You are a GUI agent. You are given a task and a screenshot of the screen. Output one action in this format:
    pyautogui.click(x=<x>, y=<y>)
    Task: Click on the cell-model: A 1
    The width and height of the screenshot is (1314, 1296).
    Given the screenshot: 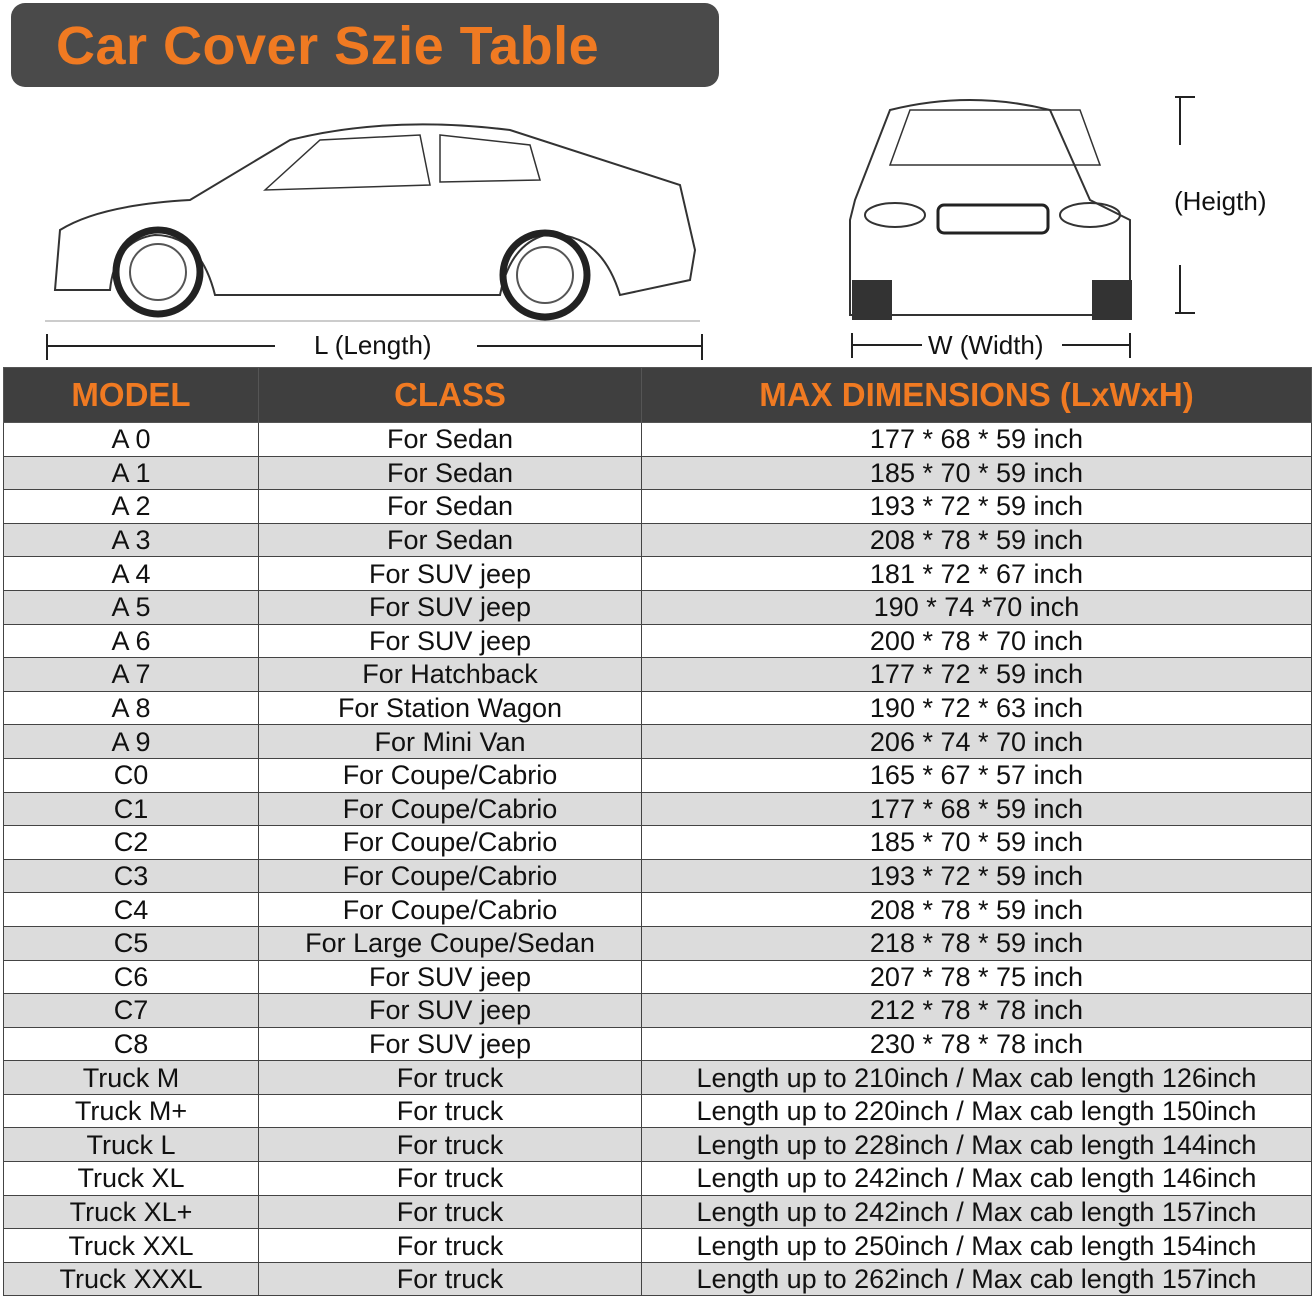 What is the action you would take?
    pyautogui.click(x=131, y=473)
    